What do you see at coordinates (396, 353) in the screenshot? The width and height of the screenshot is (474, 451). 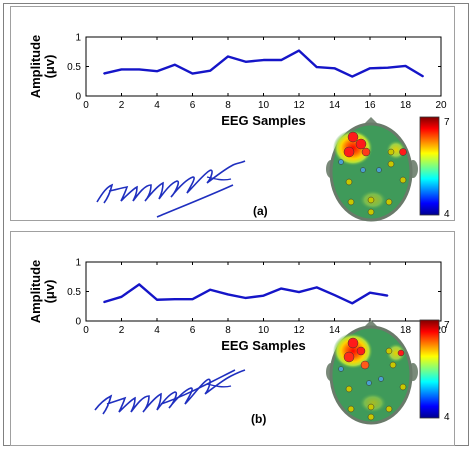 I see `warm-region-right` at bounding box center [396, 353].